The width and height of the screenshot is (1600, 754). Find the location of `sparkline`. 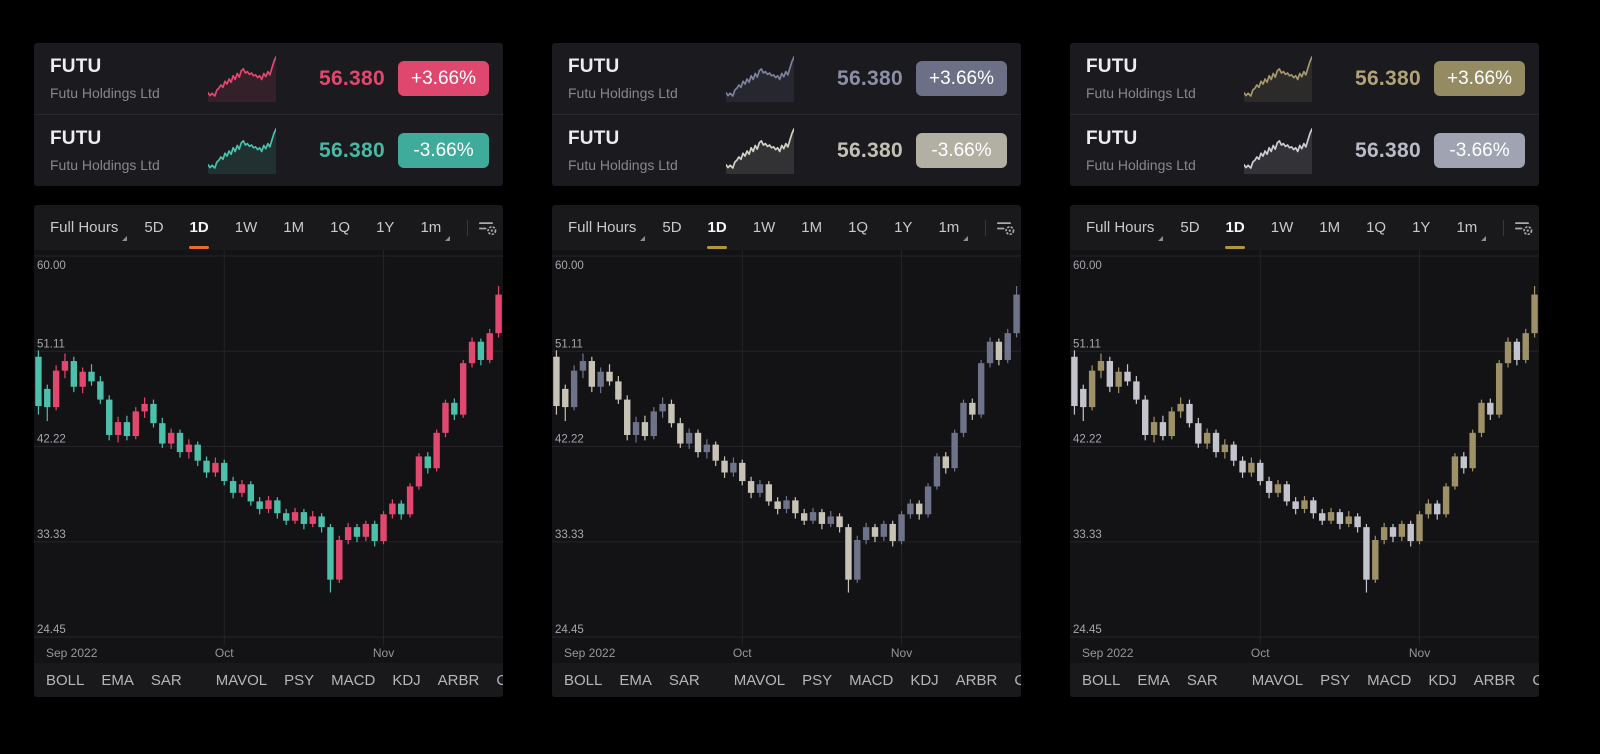

sparkline is located at coordinates (1278, 151).